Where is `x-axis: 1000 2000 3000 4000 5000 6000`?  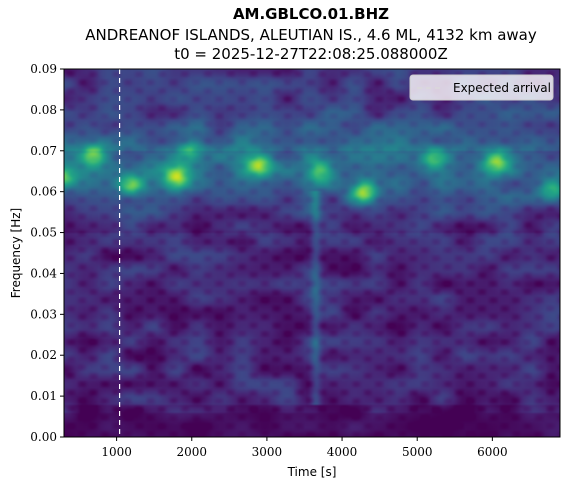 x-axis: 1000 2000 3000 4000 5000 6000 is located at coordinates (304, 448).